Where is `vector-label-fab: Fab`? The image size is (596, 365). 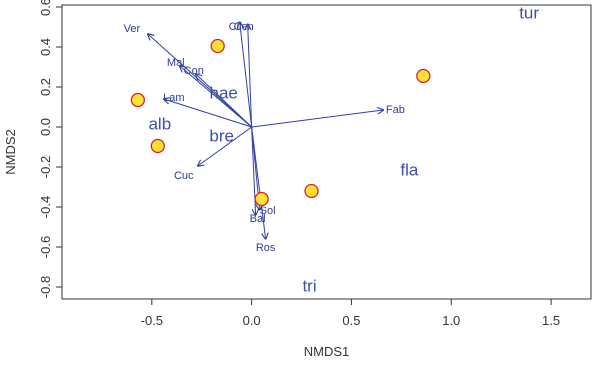
vector-label-fab: Fab is located at coordinates (395, 110).